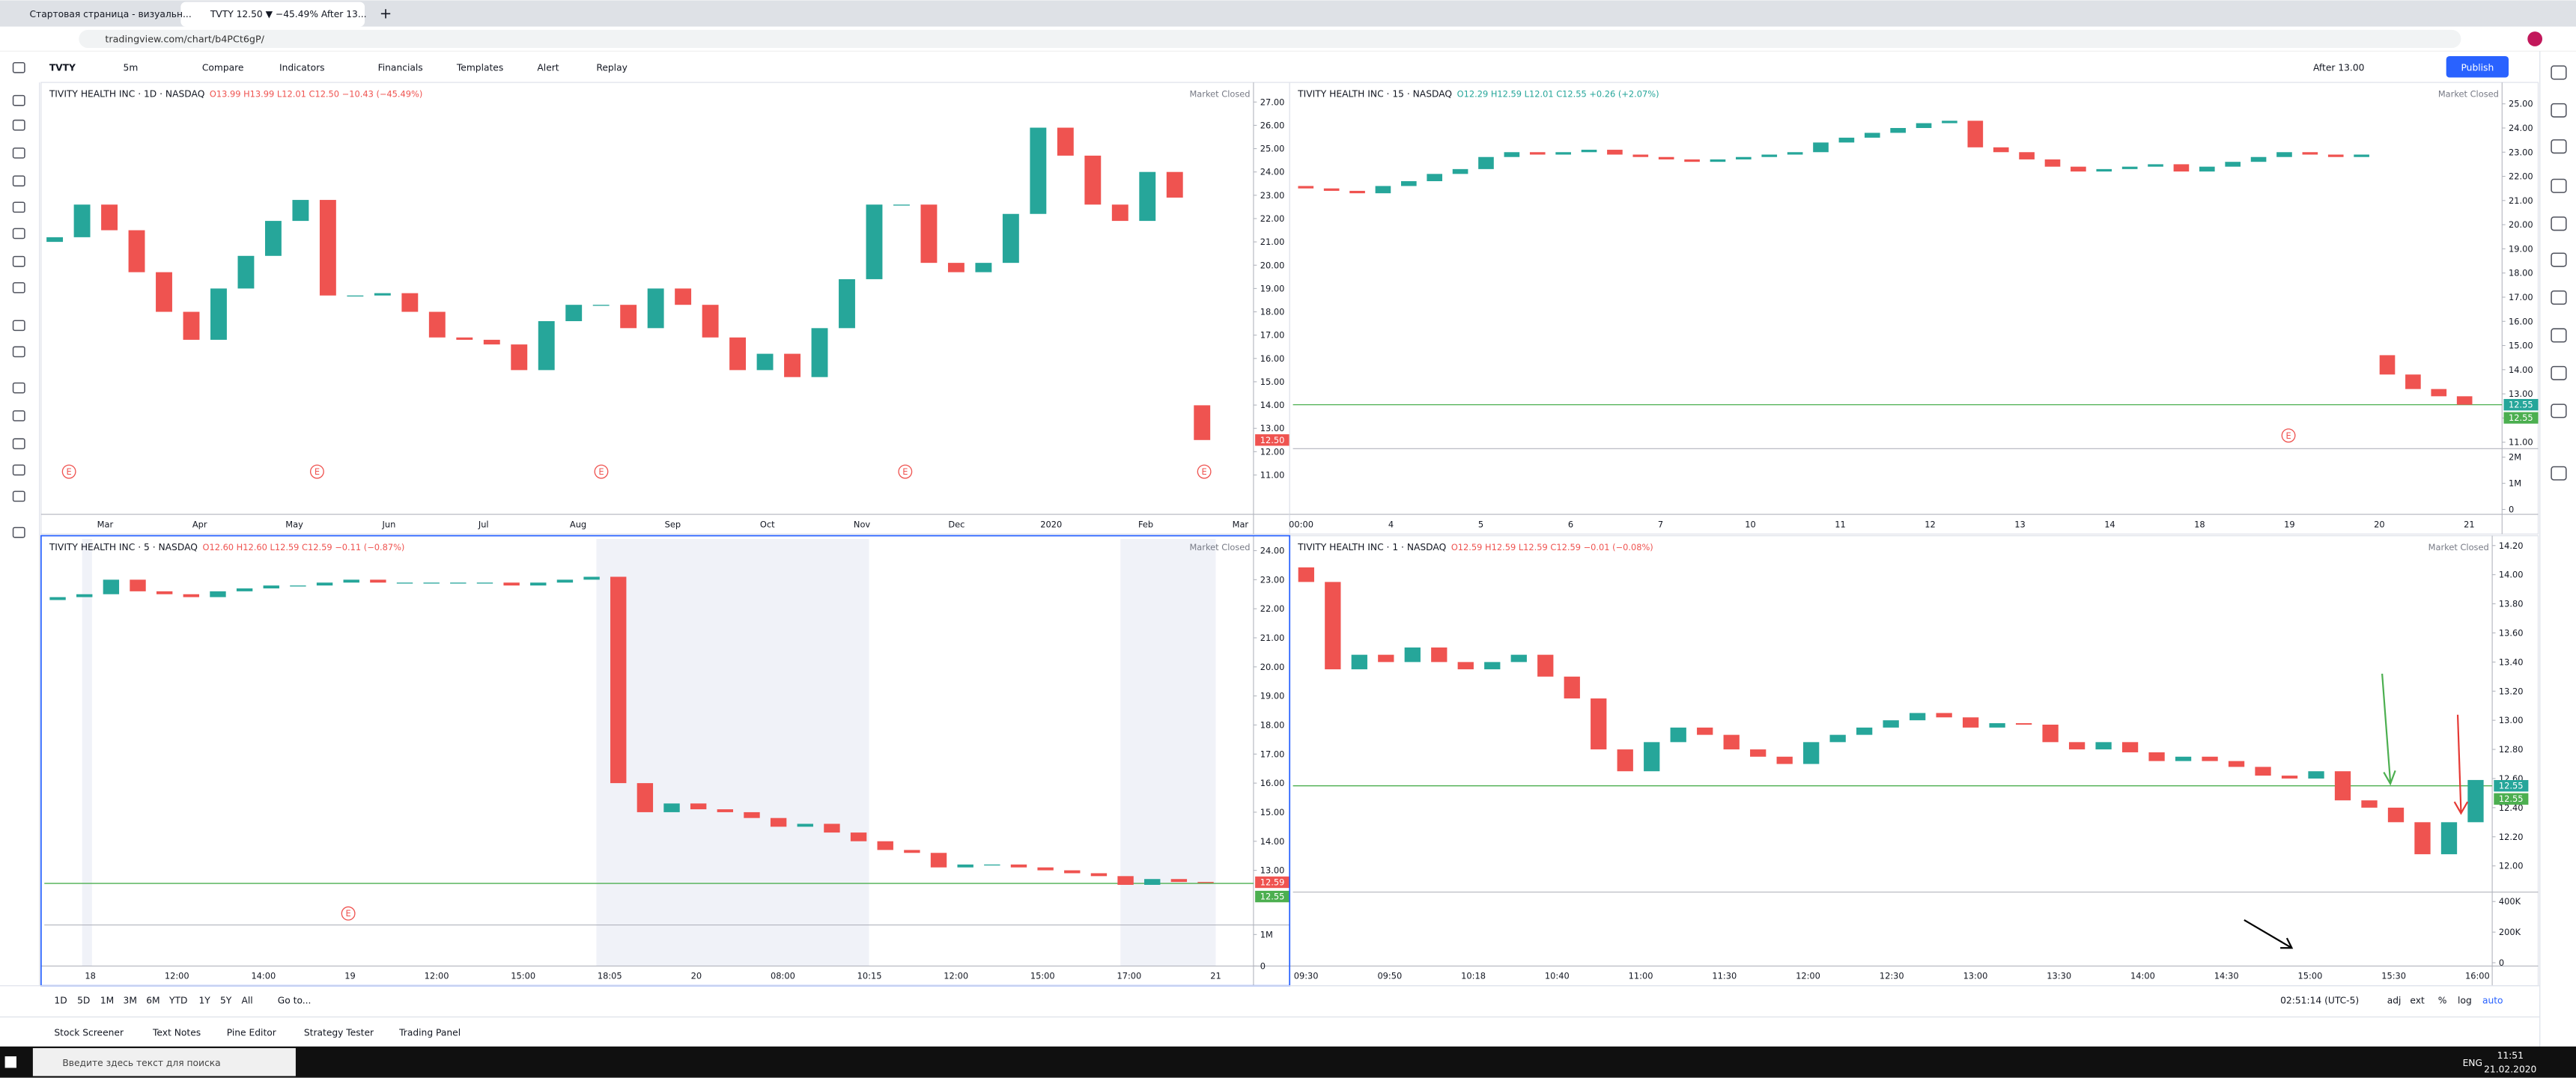 Image resolution: width=2576 pixels, height=1078 pixels. What do you see at coordinates (2338, 67) in the screenshot?
I see `session: After 13.00` at bounding box center [2338, 67].